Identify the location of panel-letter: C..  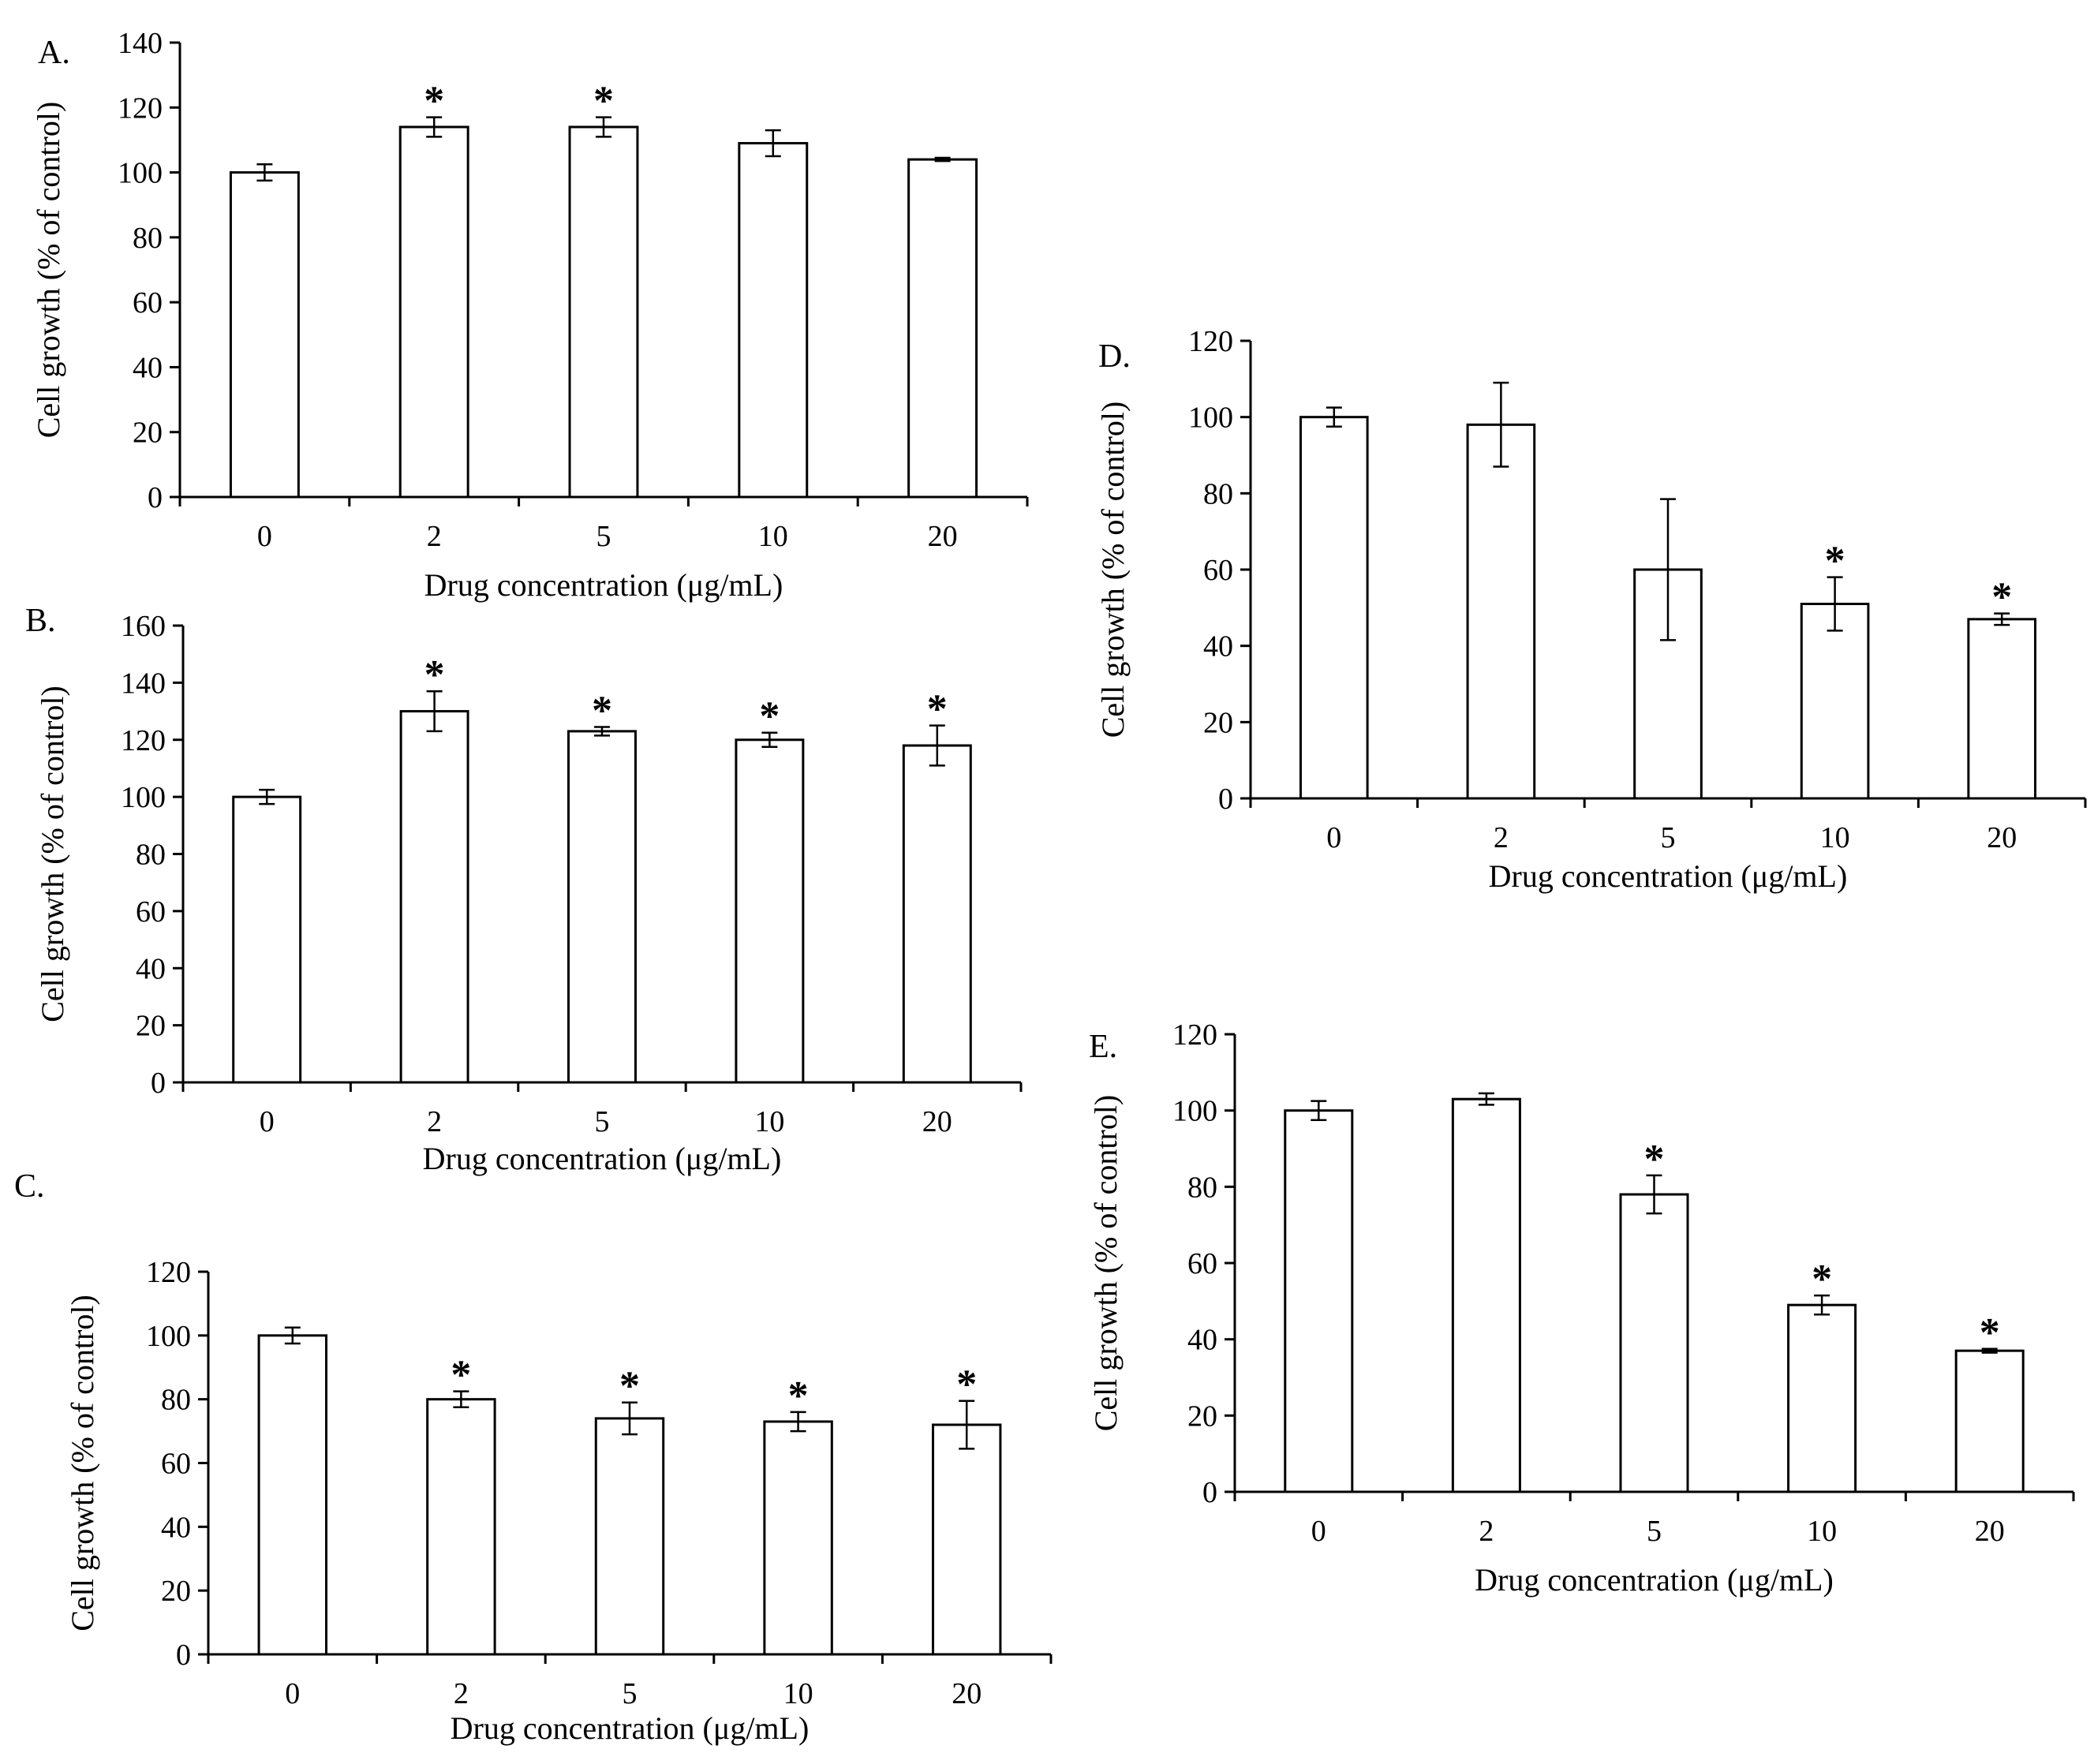
(29, 1186).